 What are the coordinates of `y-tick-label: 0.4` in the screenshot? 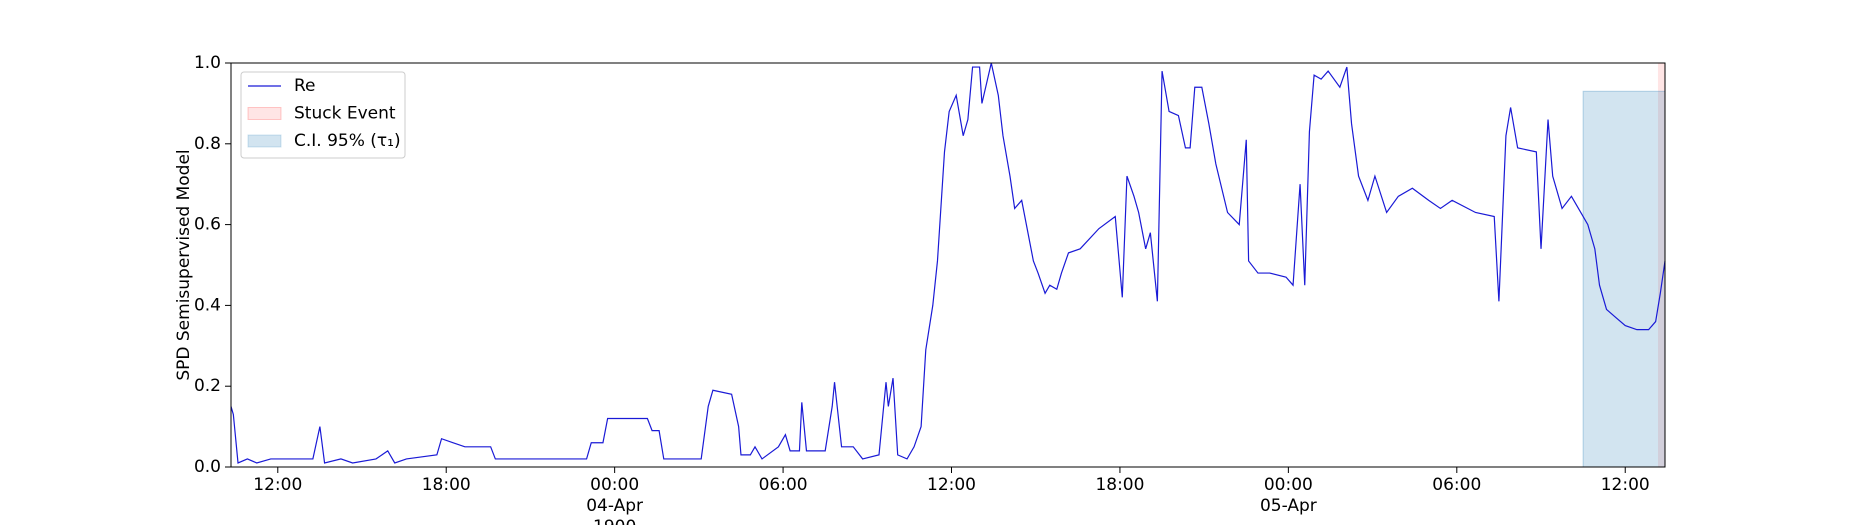 It's located at (207, 305).